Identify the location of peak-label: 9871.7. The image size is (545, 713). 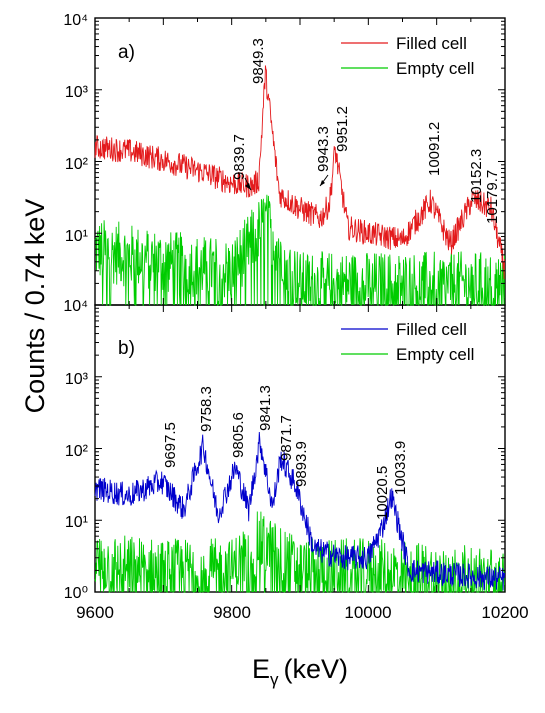
(286, 438).